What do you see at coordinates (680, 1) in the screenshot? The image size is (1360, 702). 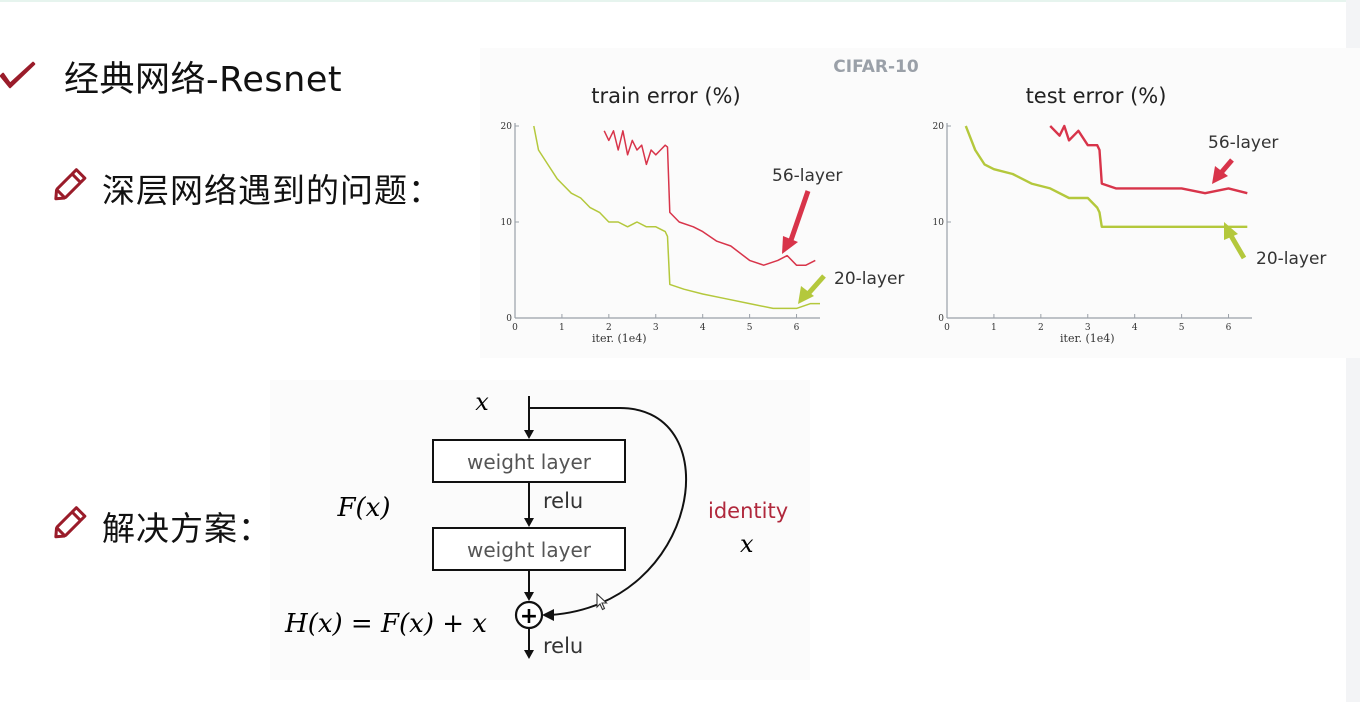 I see `top-border` at bounding box center [680, 1].